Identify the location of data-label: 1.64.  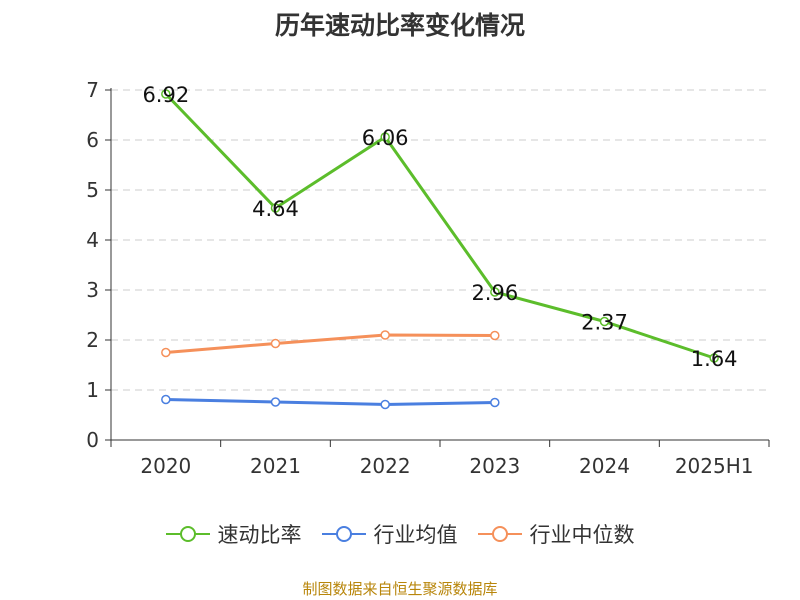
(714, 359).